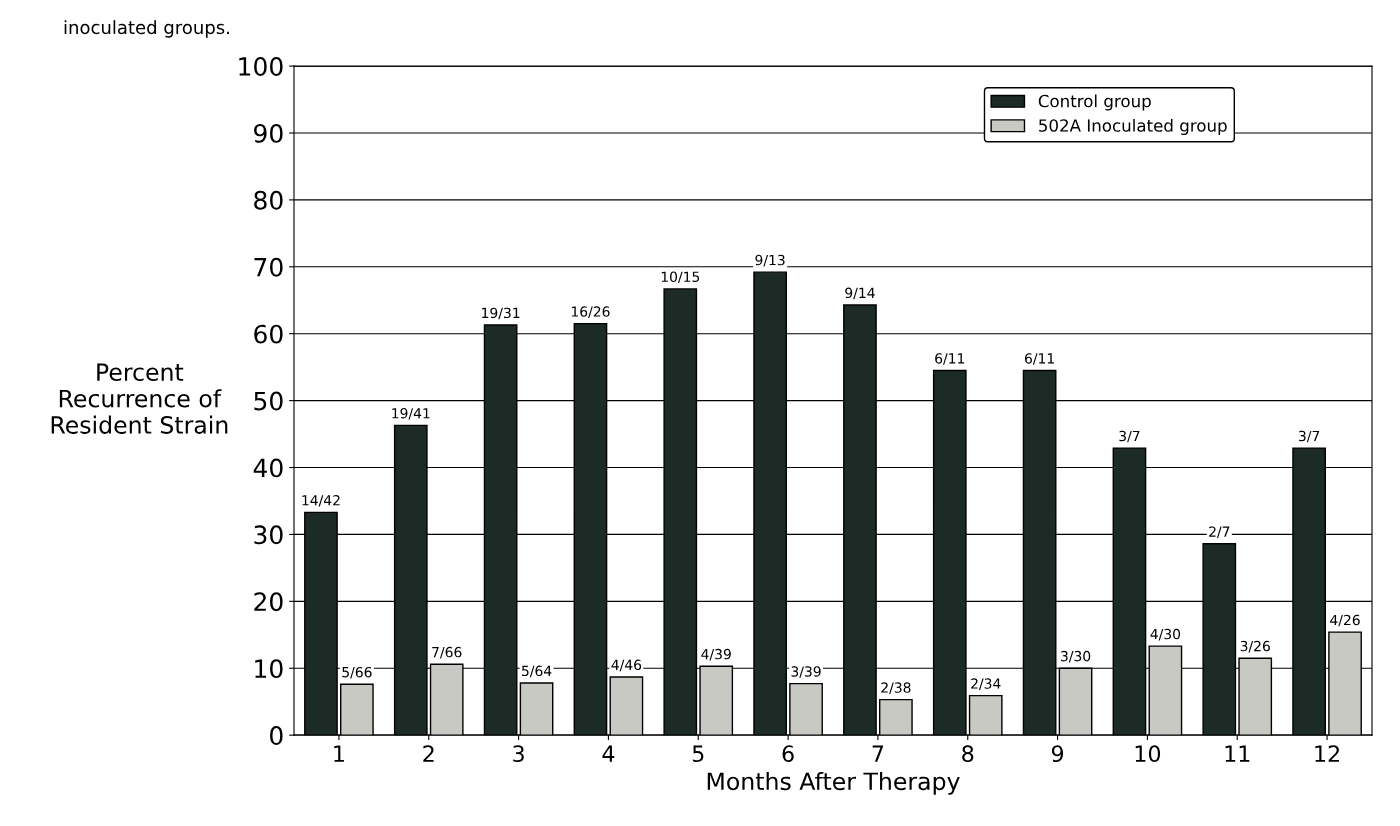  Describe the element at coordinates (339, 753) in the screenshot. I see `x-tick-label: 1` at that location.